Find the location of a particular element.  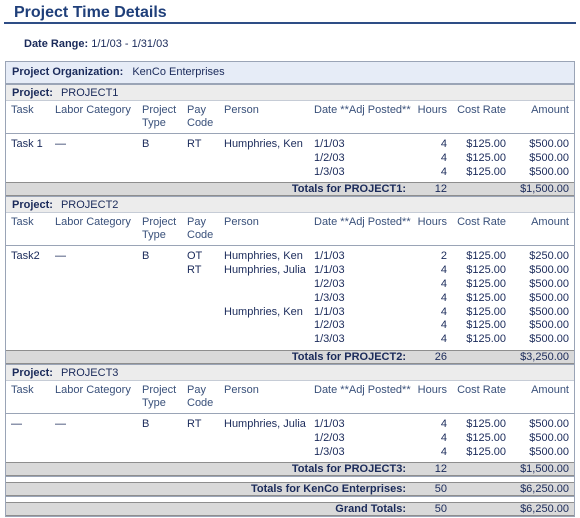

section-gap is located at coordinates (290, 479).